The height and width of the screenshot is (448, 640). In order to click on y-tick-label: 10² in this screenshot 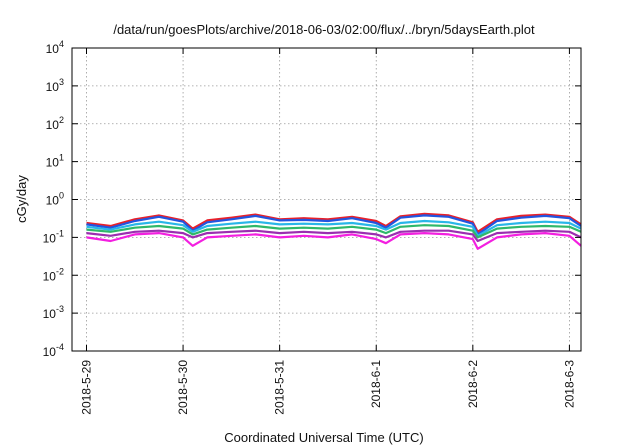, I will do `click(55, 123)`.